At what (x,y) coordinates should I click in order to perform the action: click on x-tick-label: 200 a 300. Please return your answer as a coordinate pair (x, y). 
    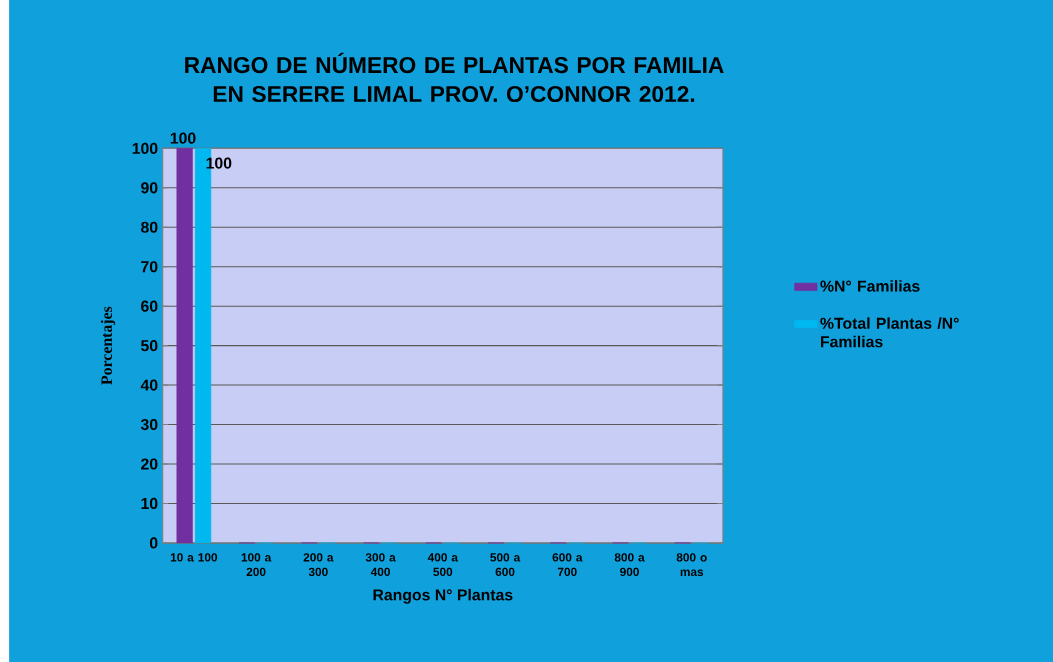
    Looking at the image, I should click on (318, 565).